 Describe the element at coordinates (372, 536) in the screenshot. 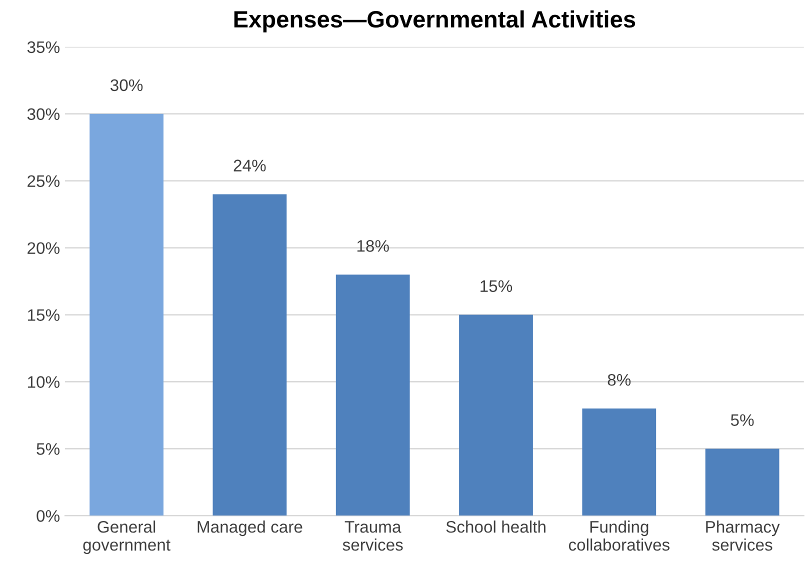

I see `x-tick-label: Trauma services` at that location.